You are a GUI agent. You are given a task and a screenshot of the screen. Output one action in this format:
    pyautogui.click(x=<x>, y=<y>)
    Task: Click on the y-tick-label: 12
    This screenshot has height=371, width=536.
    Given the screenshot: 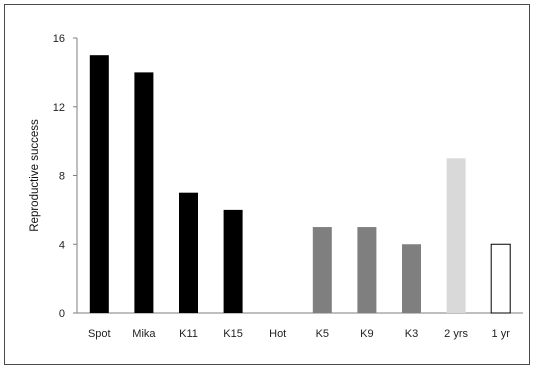 What is the action you would take?
    pyautogui.click(x=59, y=108)
    